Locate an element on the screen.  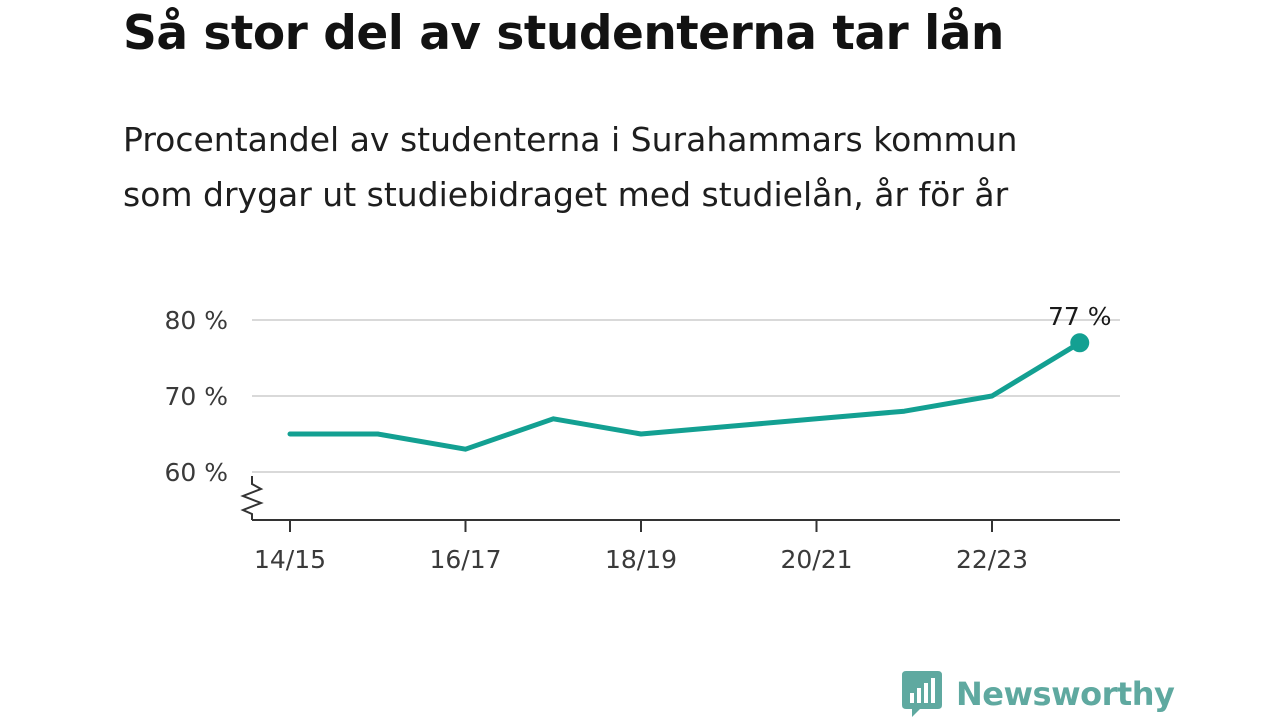
end-value-label: 77 % is located at coordinates (1080, 316).